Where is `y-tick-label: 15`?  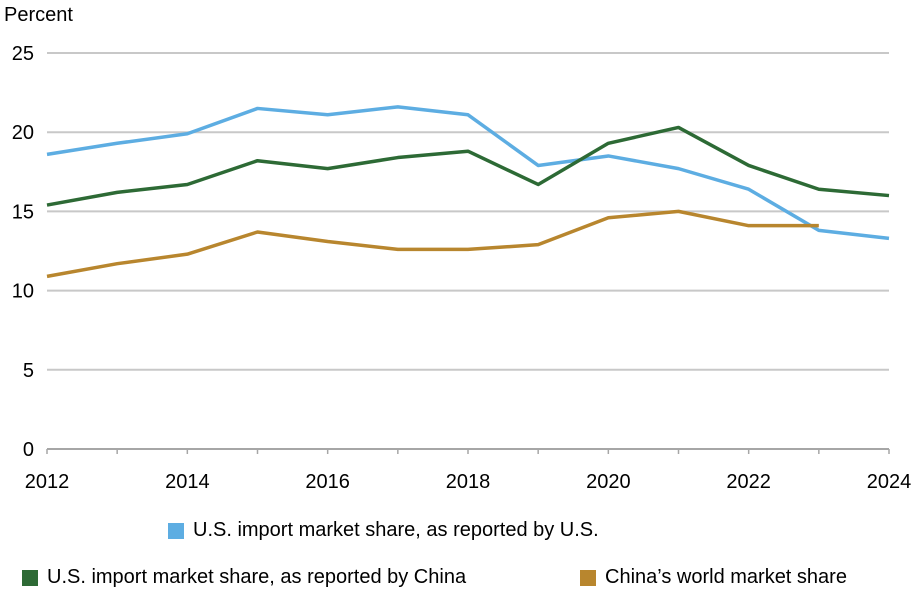
y-tick-label: 15 is located at coordinates (23, 212).